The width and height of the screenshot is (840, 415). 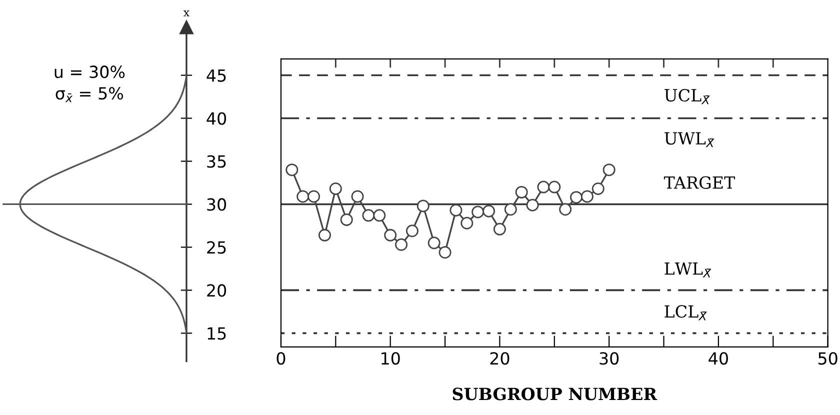 What do you see at coordinates (686, 312) in the screenshot?
I see `ref-line-label: LCL$_{X̄}$` at bounding box center [686, 312].